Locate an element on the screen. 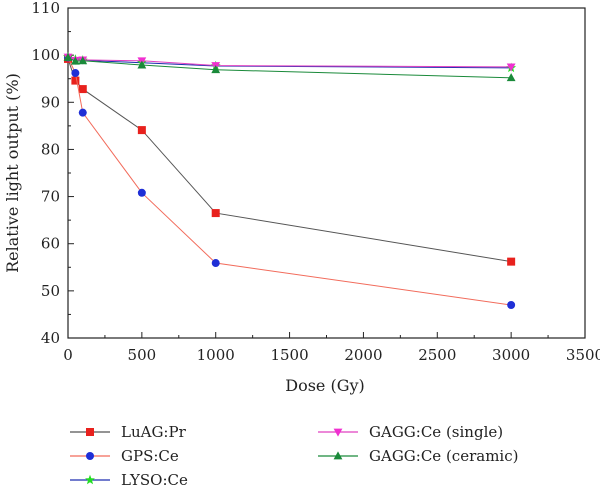 Image resolution: width=600 pixels, height=488 pixels. legend-label: LYSO:Ce is located at coordinates (154, 479).